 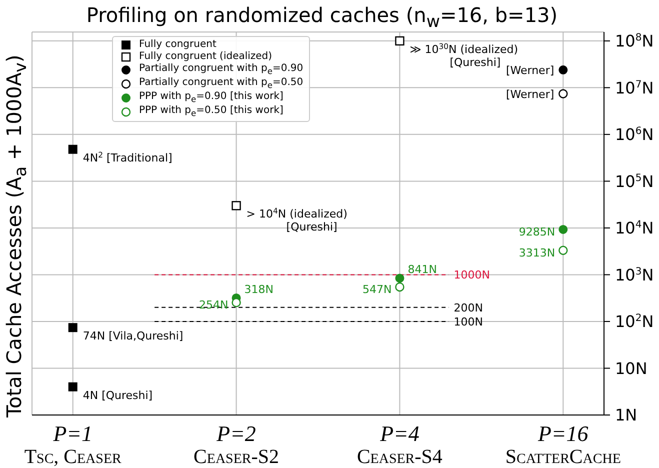 What do you see at coordinates (634, 41) in the screenshot?
I see `y-tick-label: 10$^{8}$N` at bounding box center [634, 41].